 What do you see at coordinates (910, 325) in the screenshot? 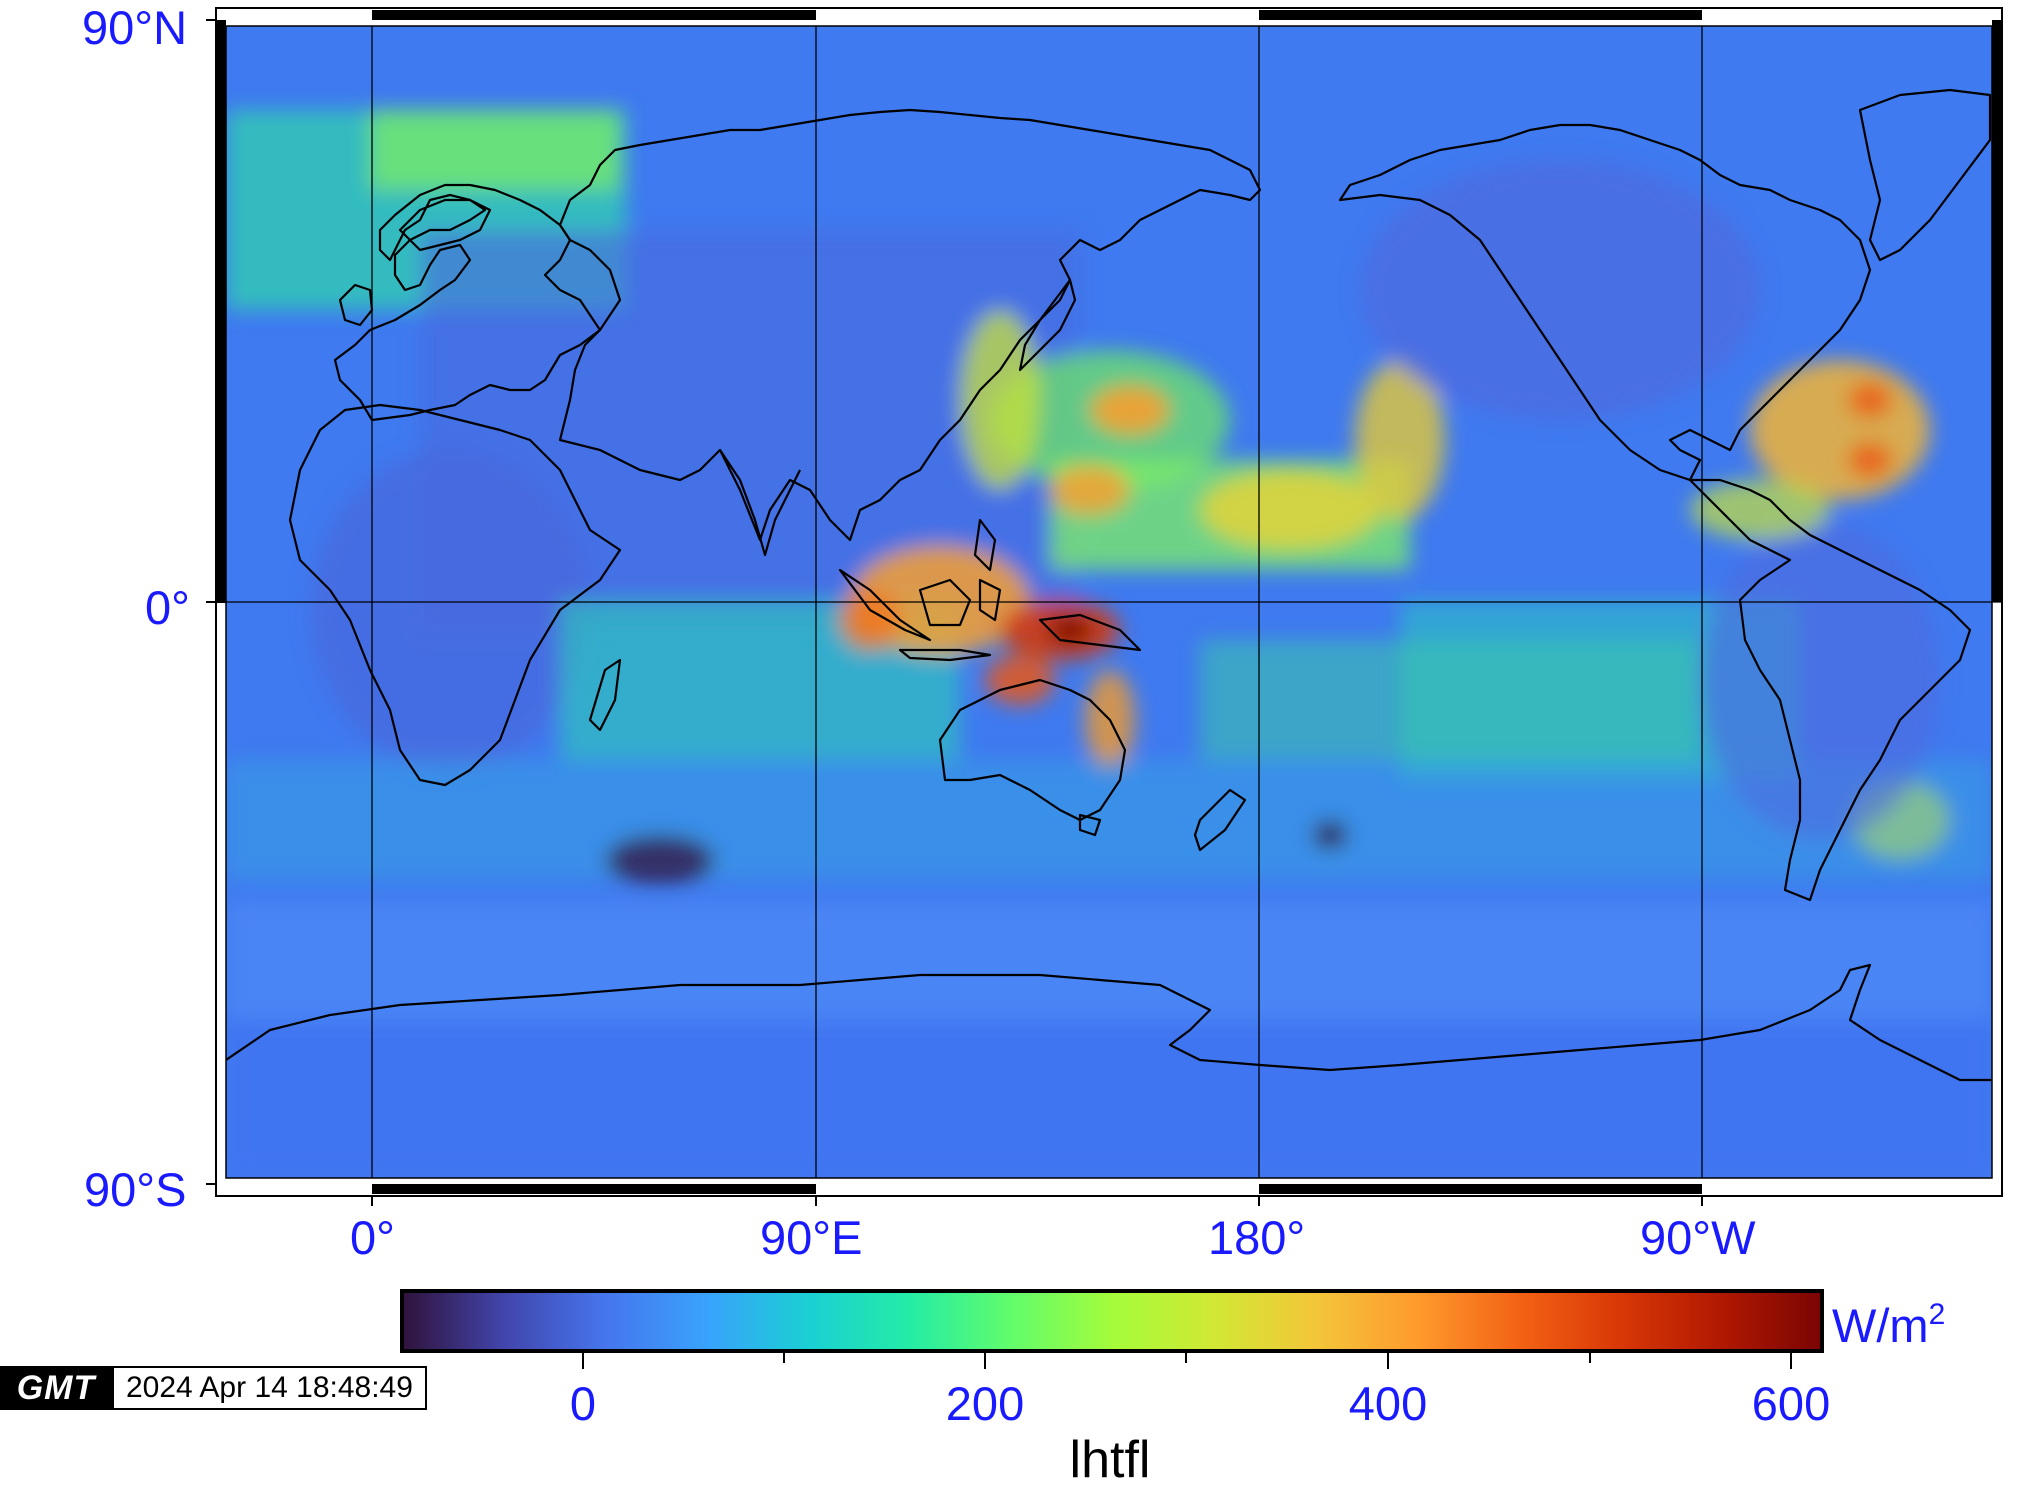
I see `coast-asia` at bounding box center [910, 325].